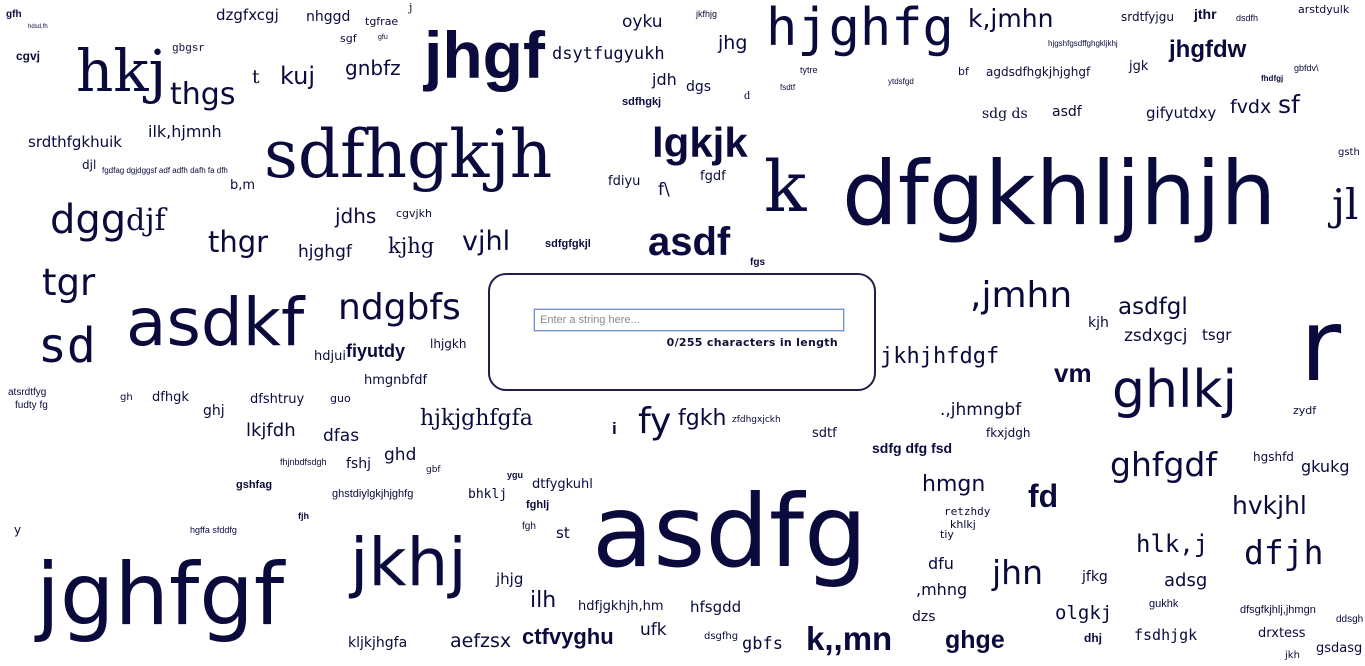  Describe the element at coordinates (563, 533) in the screenshot. I see `cloud-word: st` at that location.